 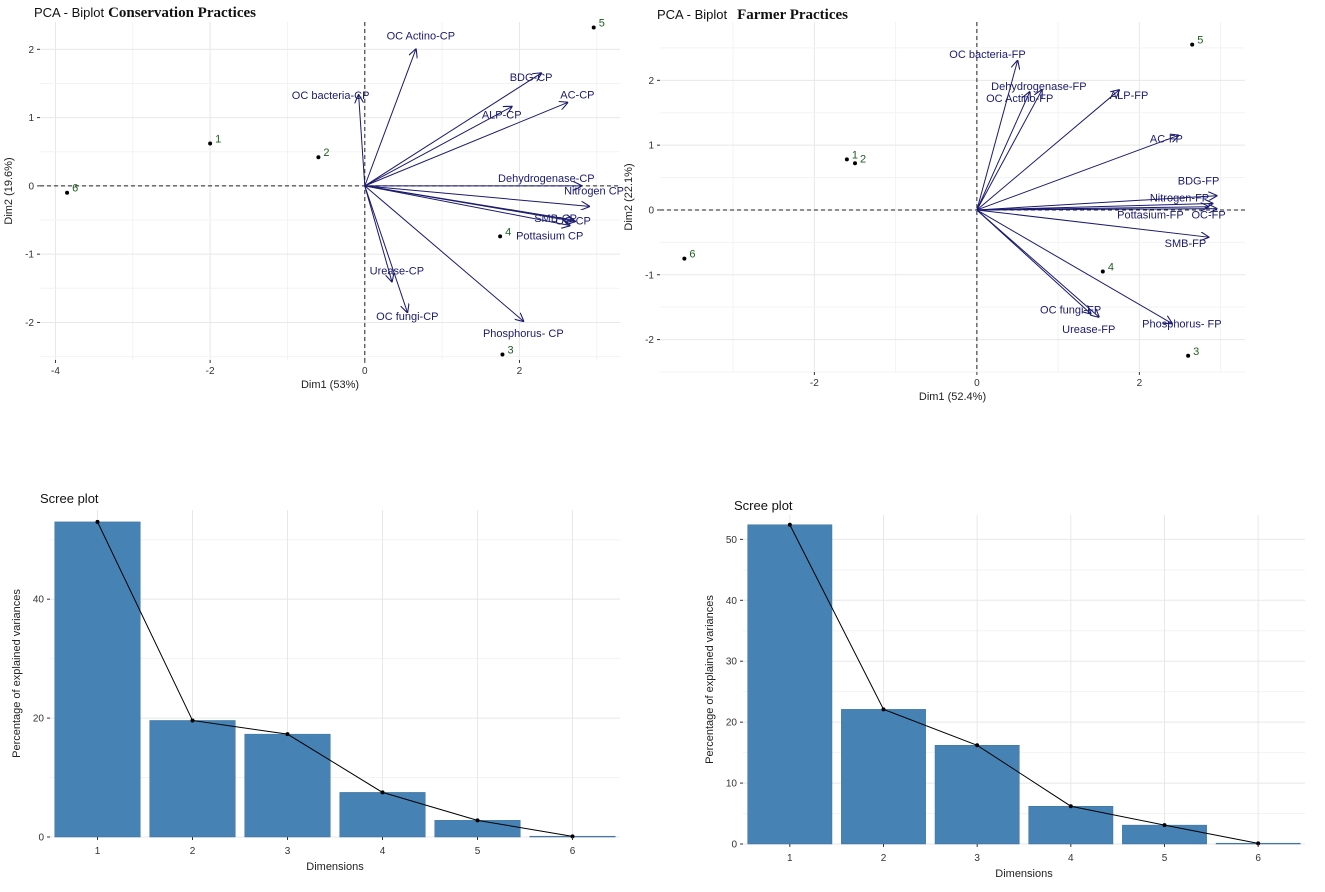 I want to click on x-axis-label: Dim1 (53%), so click(x=330, y=385).